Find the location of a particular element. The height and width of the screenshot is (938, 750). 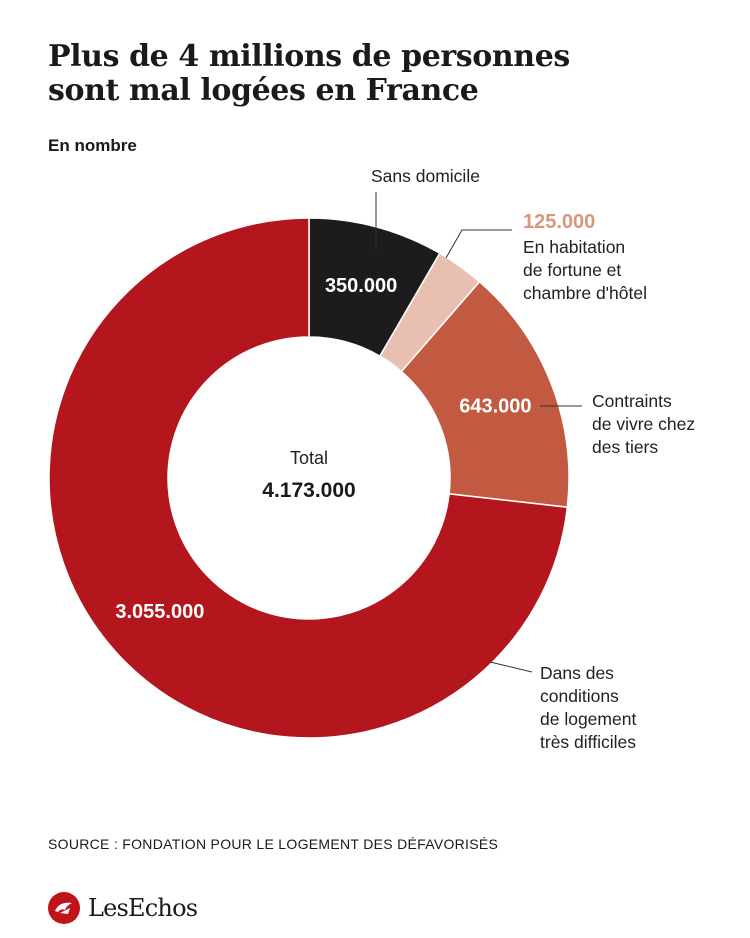

slice-category-label: Sans domicile is located at coordinates (425, 176).